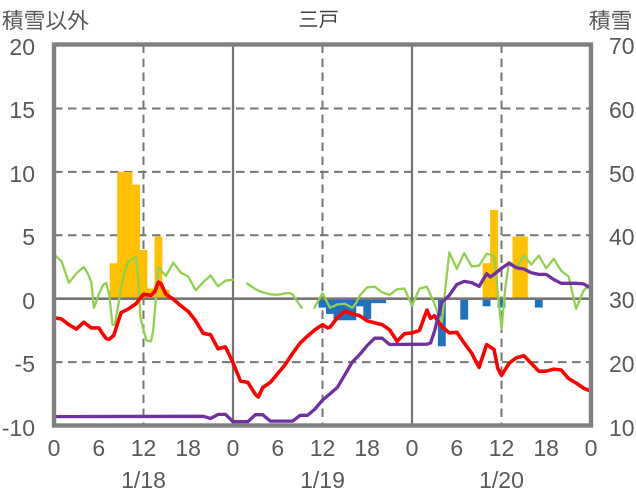  I want to click on svg-text: -5, so click(25, 364).